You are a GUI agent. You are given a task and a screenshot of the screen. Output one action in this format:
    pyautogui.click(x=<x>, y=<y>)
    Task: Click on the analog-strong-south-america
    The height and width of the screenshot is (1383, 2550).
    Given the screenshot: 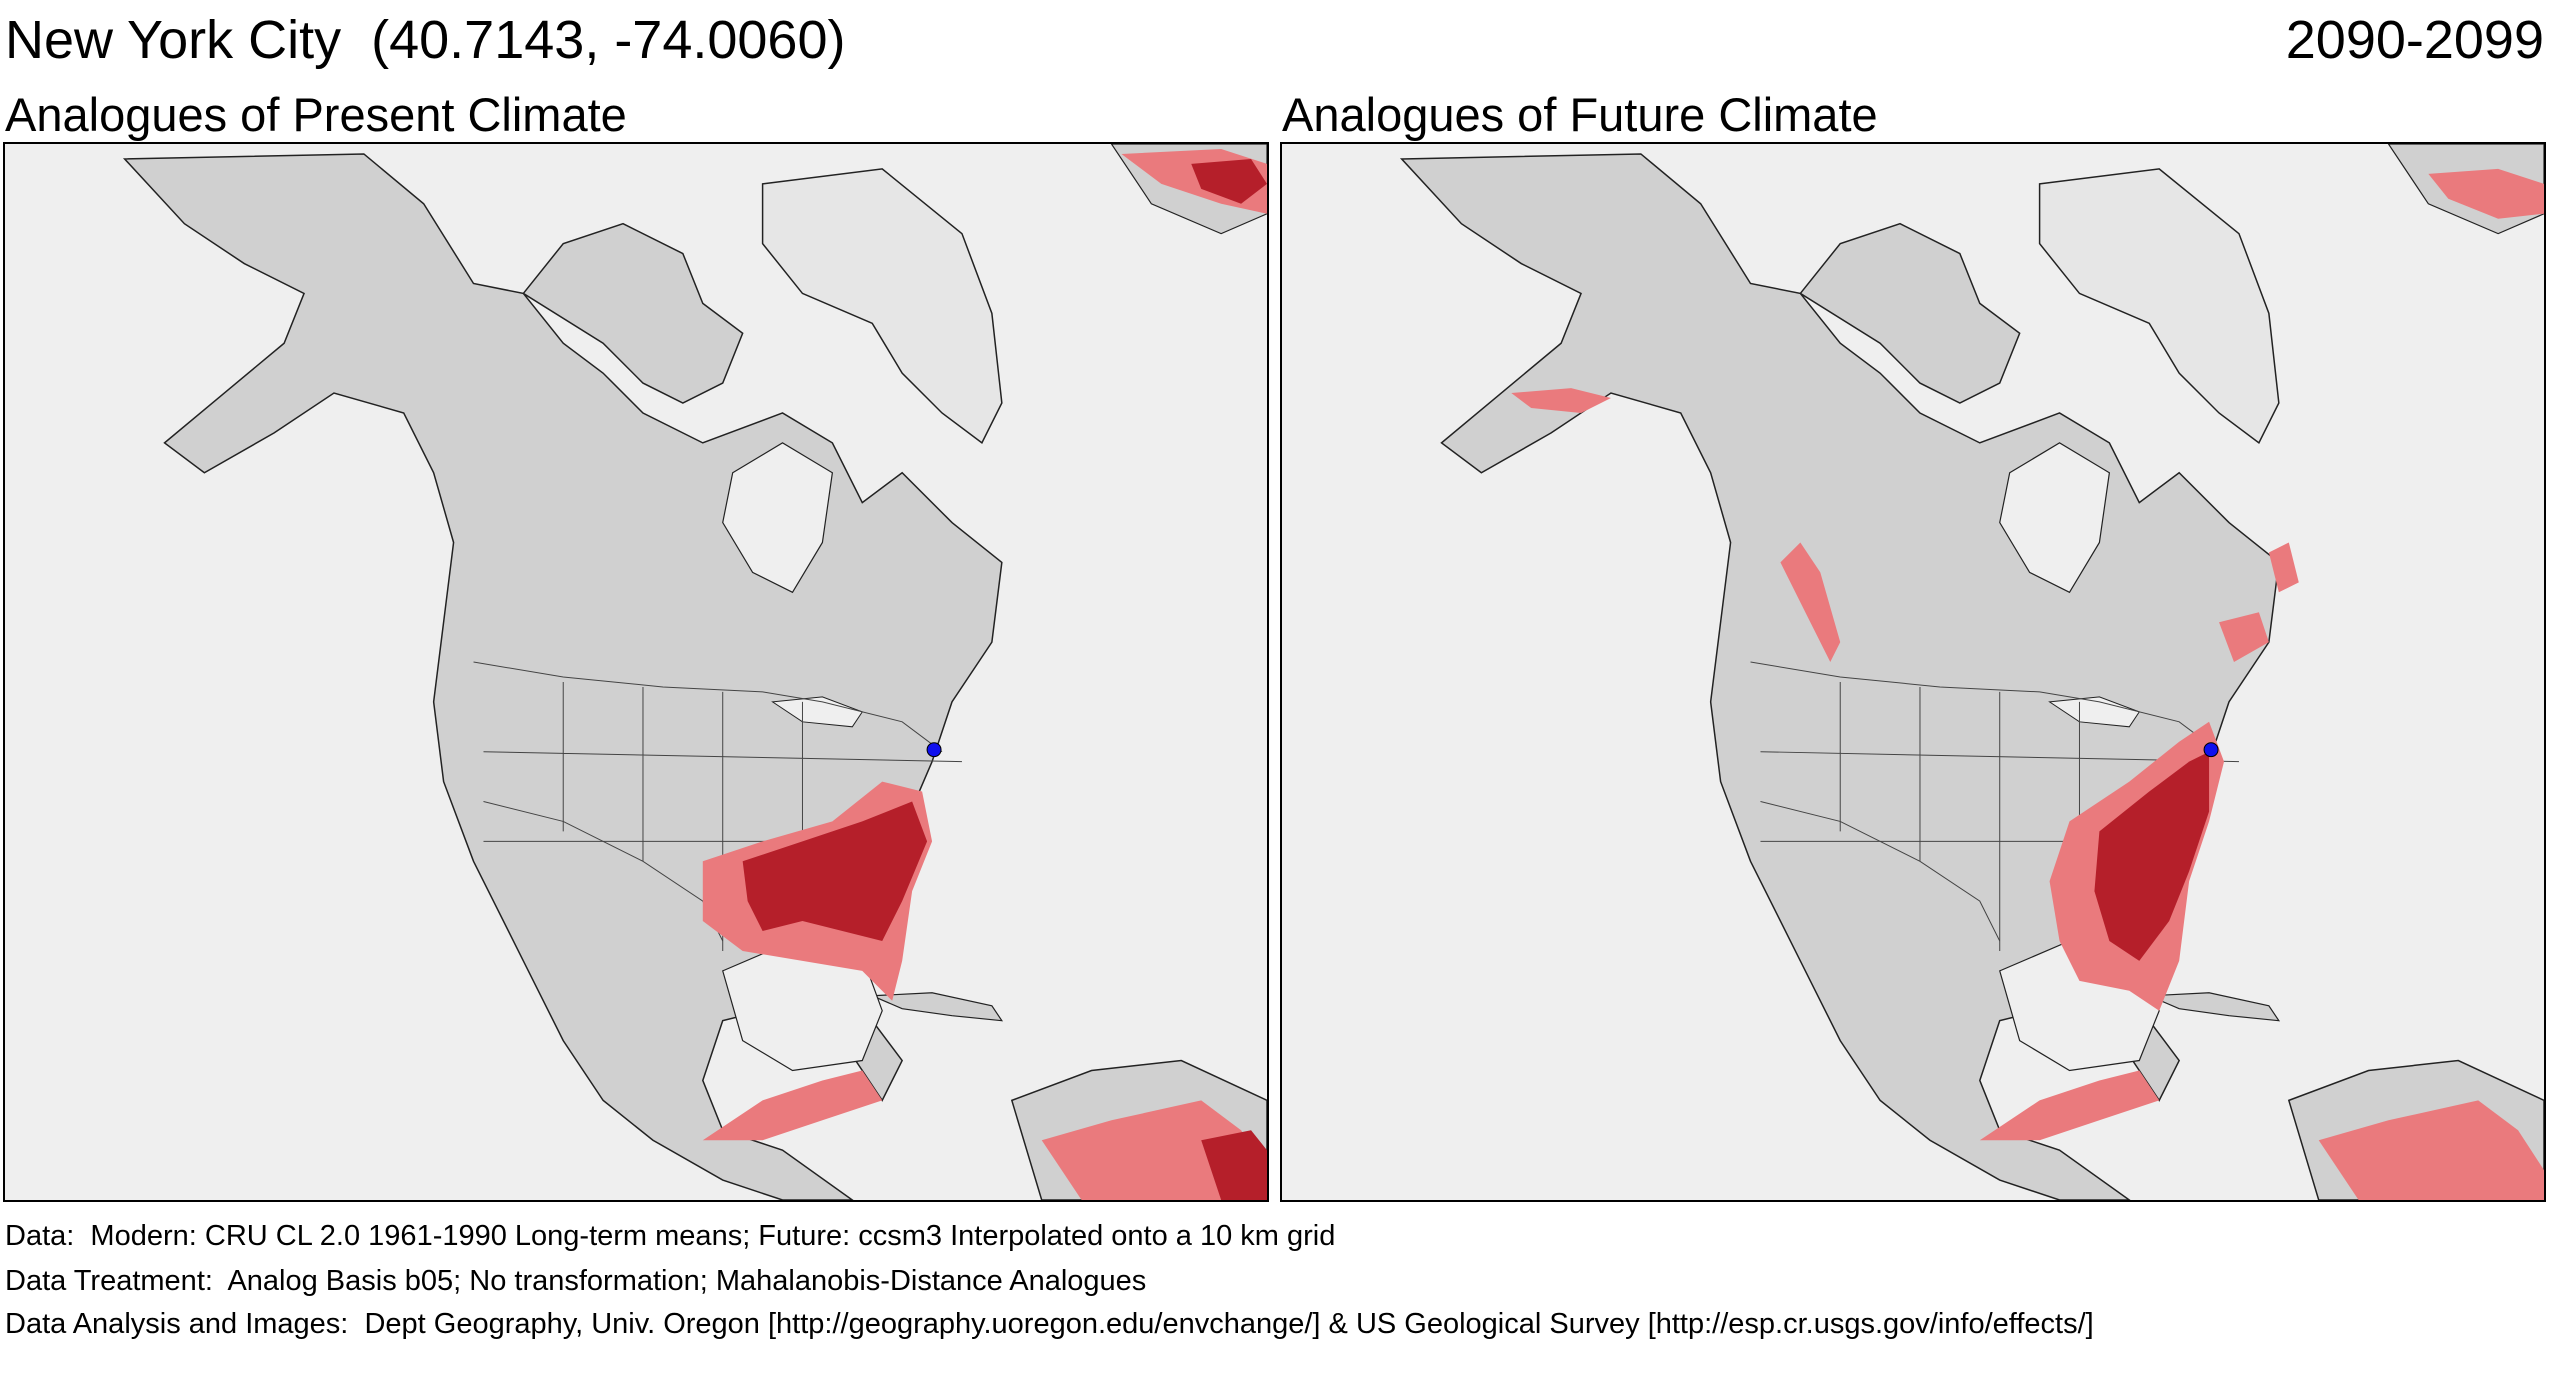 What is the action you would take?
    pyautogui.click(x=1234, y=1165)
    